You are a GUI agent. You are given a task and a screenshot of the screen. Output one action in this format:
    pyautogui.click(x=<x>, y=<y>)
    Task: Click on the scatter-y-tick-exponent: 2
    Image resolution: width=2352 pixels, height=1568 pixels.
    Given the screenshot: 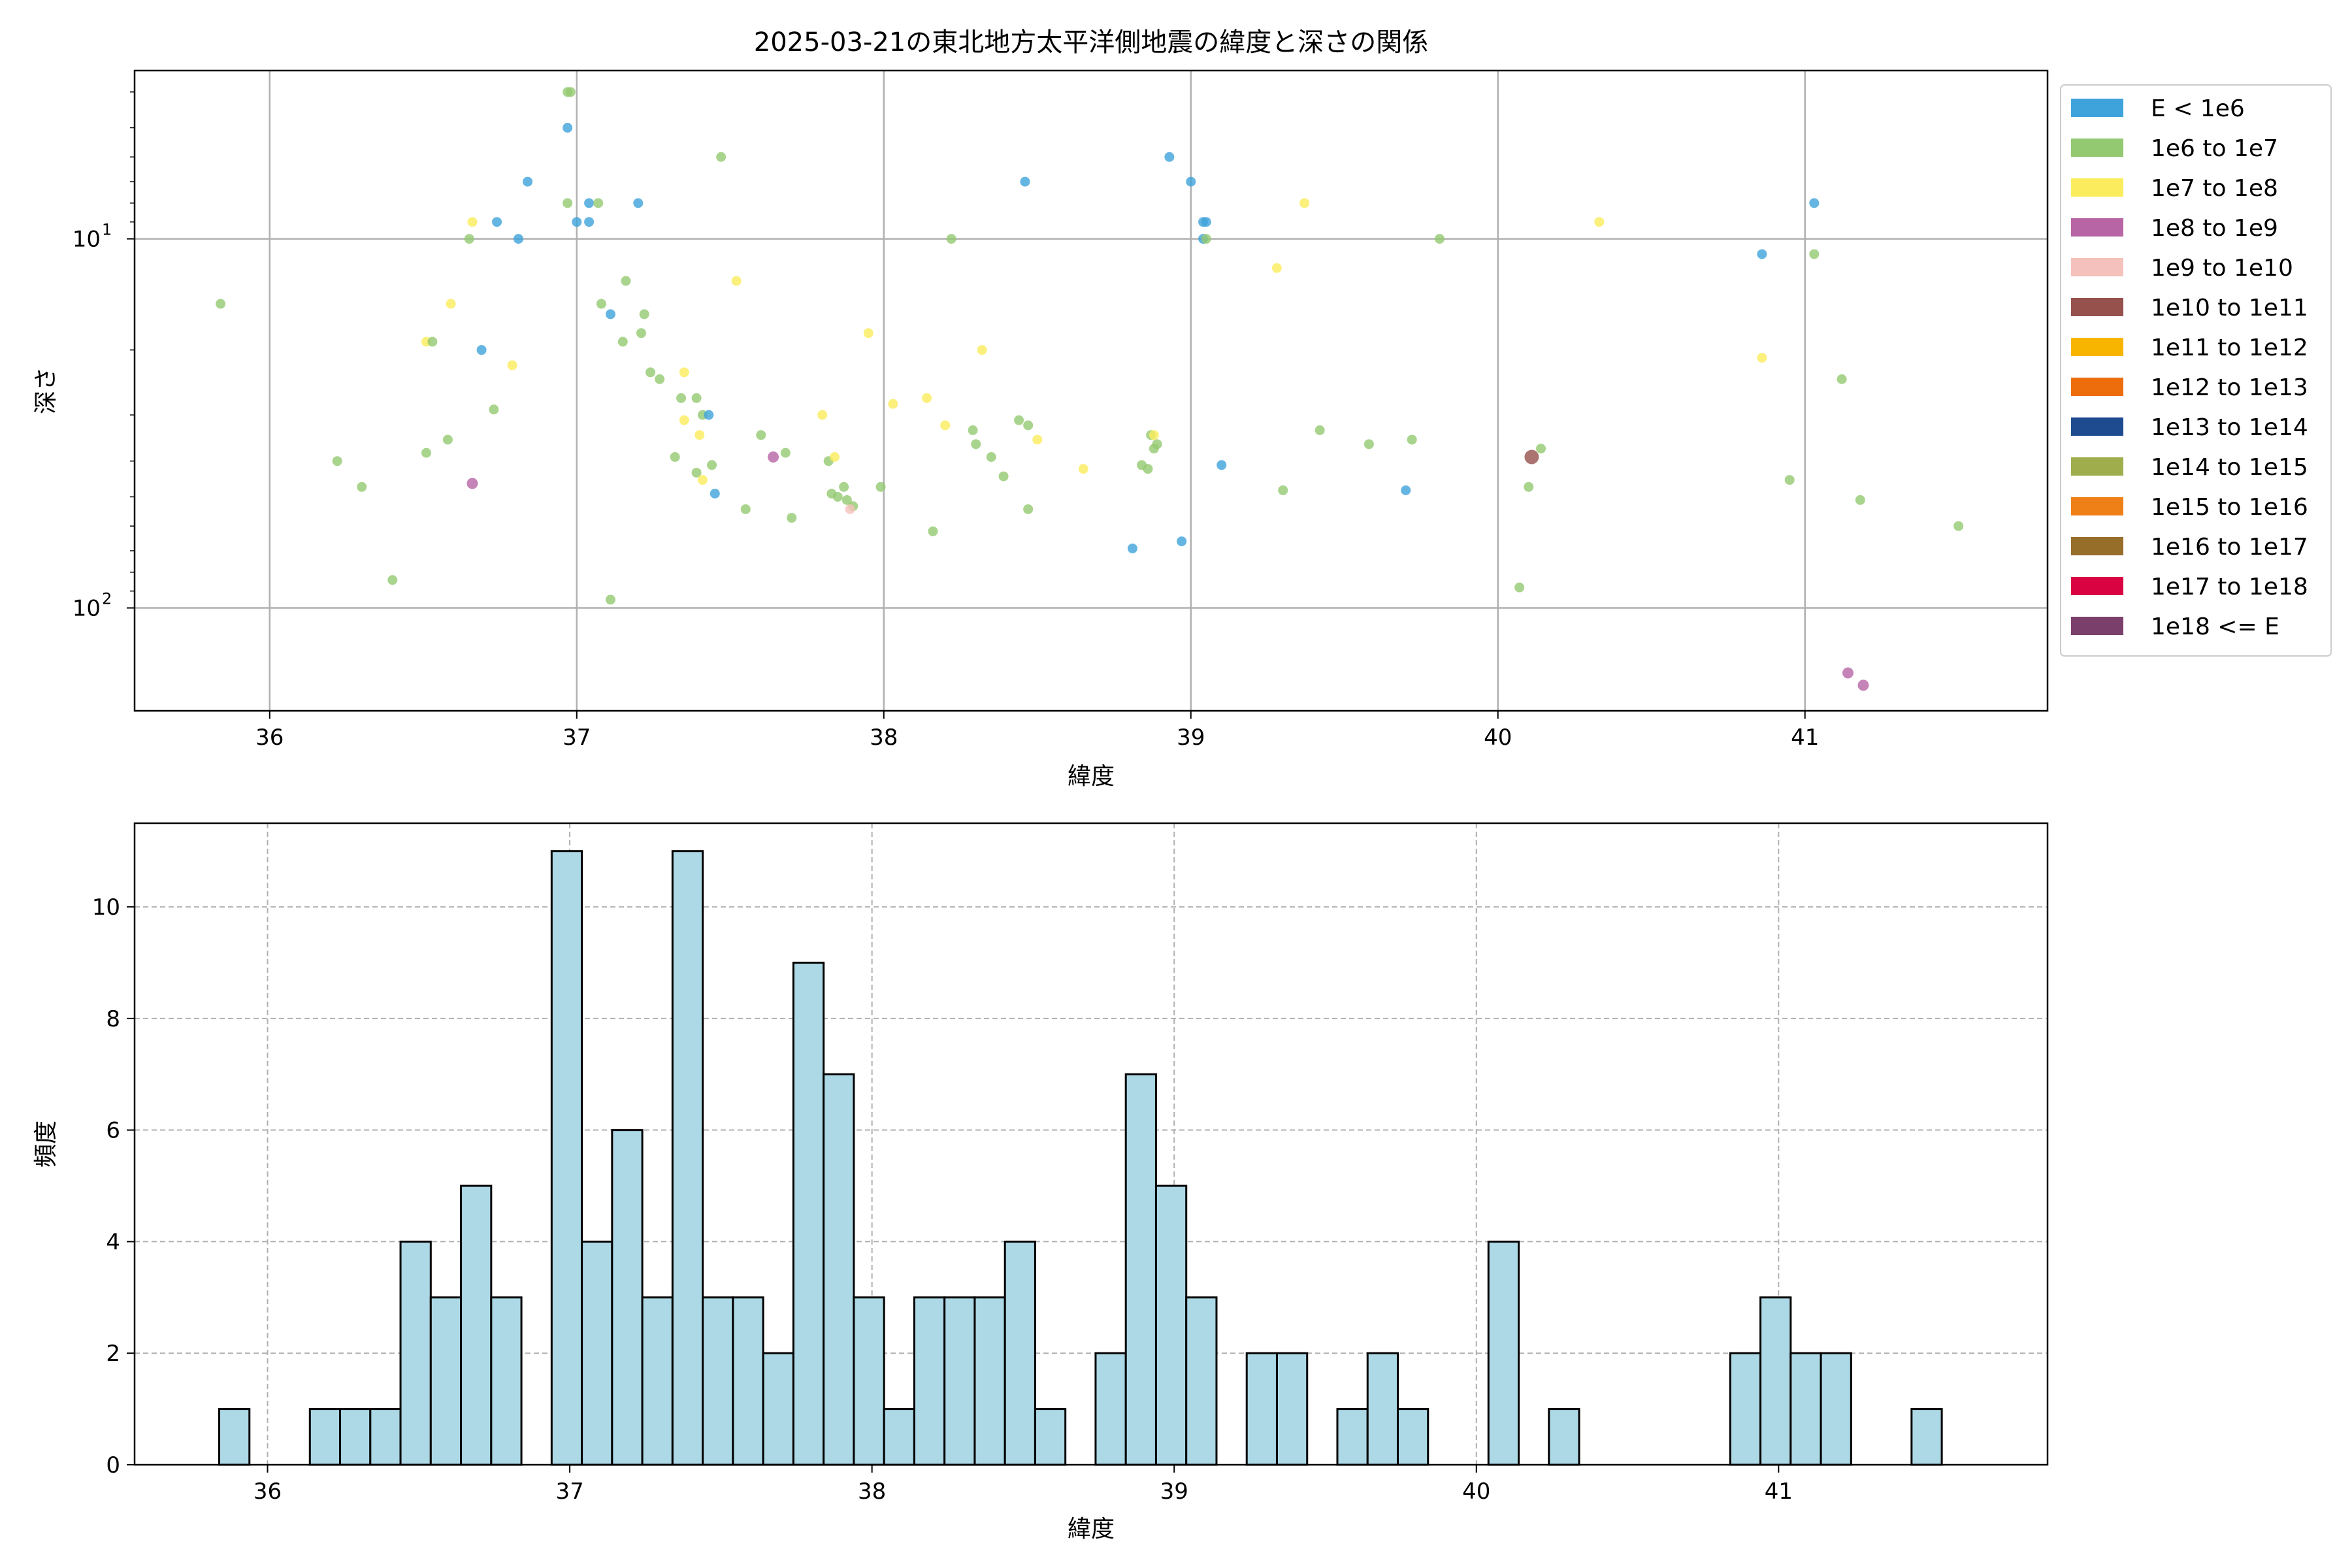 What is the action you would take?
    pyautogui.click(x=107, y=599)
    